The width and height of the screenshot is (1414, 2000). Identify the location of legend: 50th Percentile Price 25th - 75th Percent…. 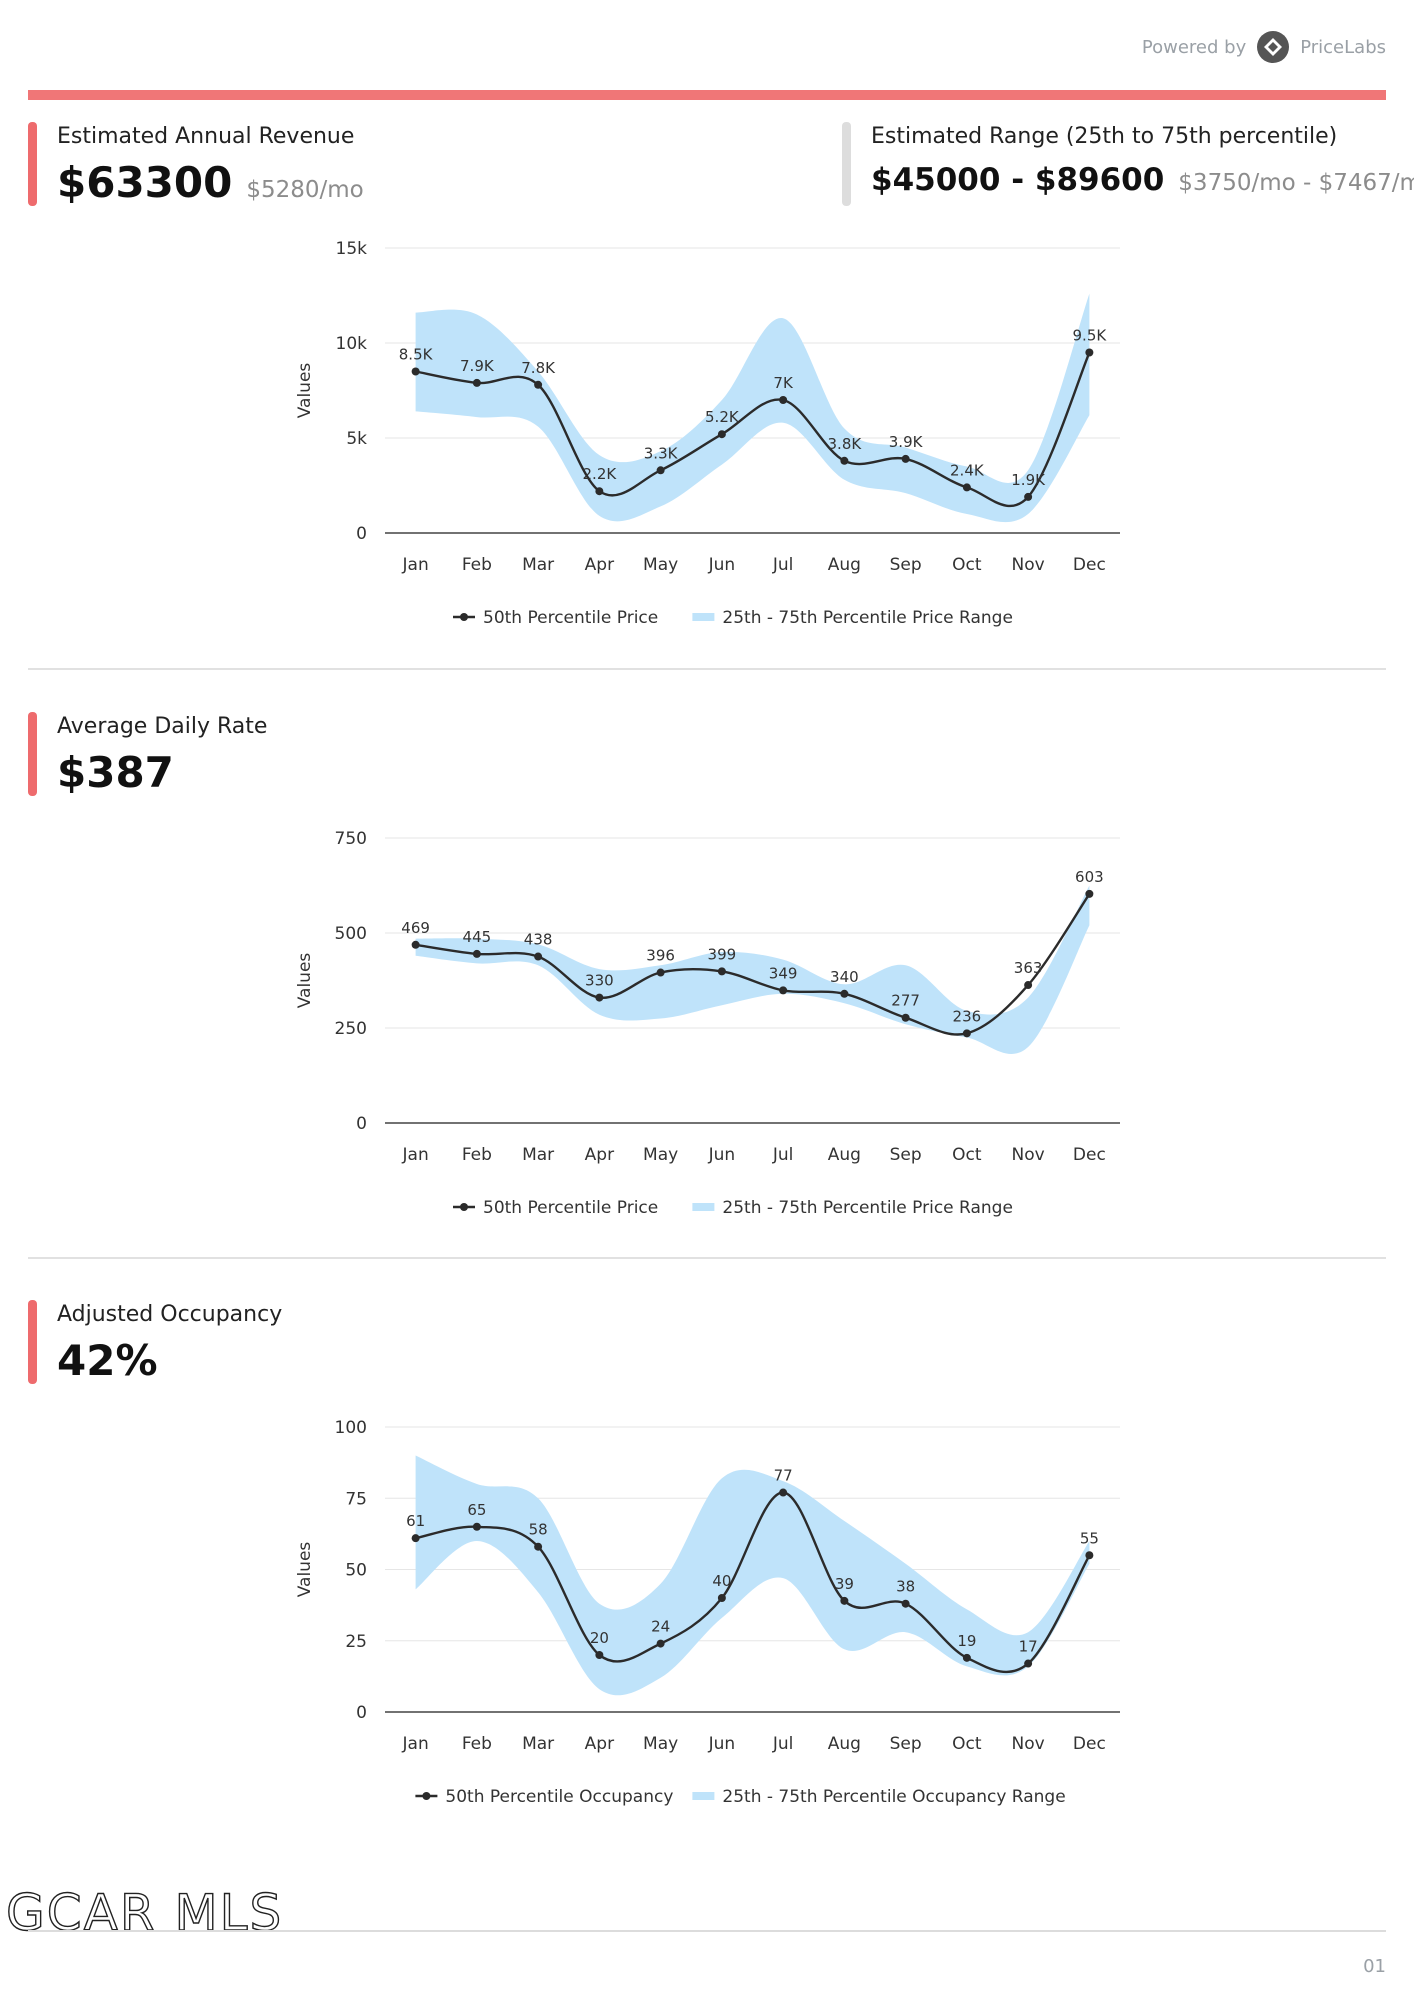
(733, 1208).